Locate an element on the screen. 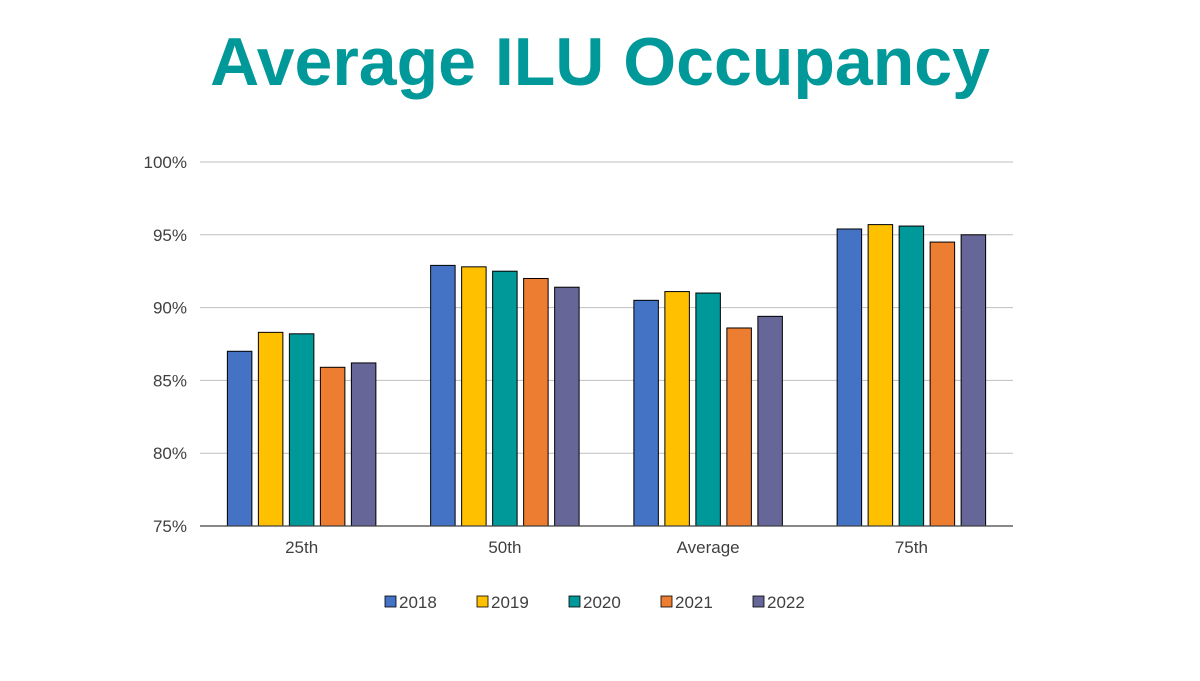 The image size is (1200, 681). y-tick-label: 100% is located at coordinates (165, 162).